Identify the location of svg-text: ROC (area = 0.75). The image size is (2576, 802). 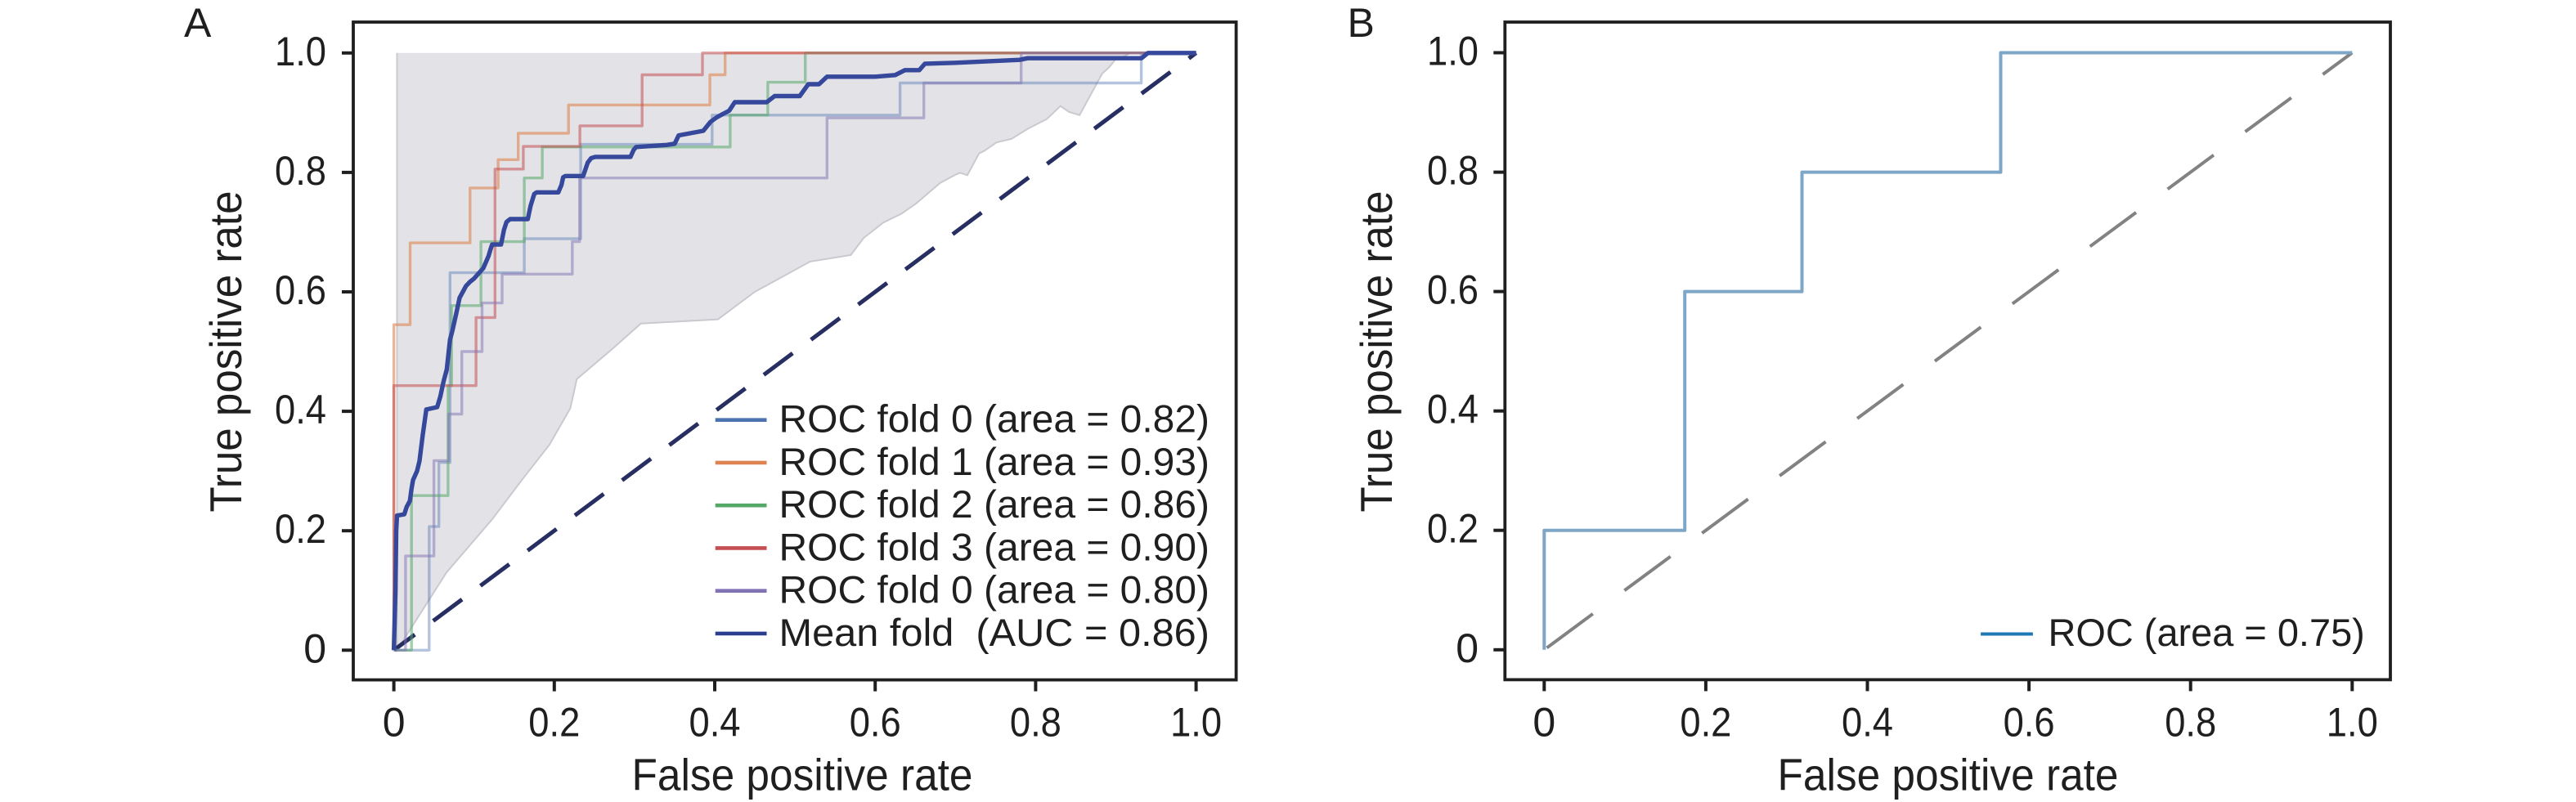
(2207, 632).